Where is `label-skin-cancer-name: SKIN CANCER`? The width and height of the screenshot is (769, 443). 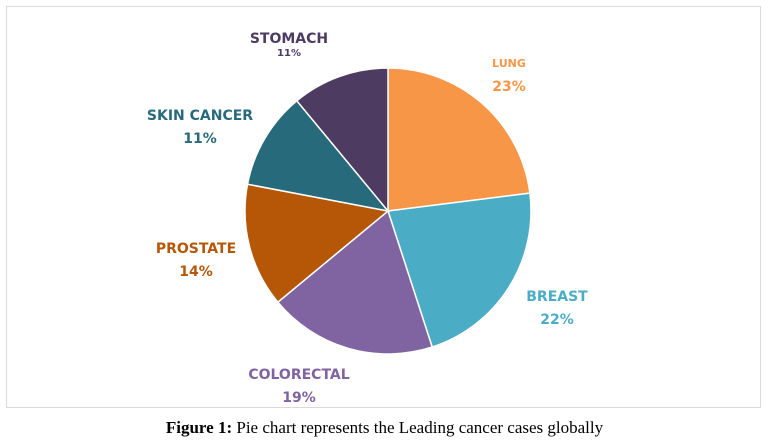
label-skin-cancer-name: SKIN CANCER is located at coordinates (200, 116).